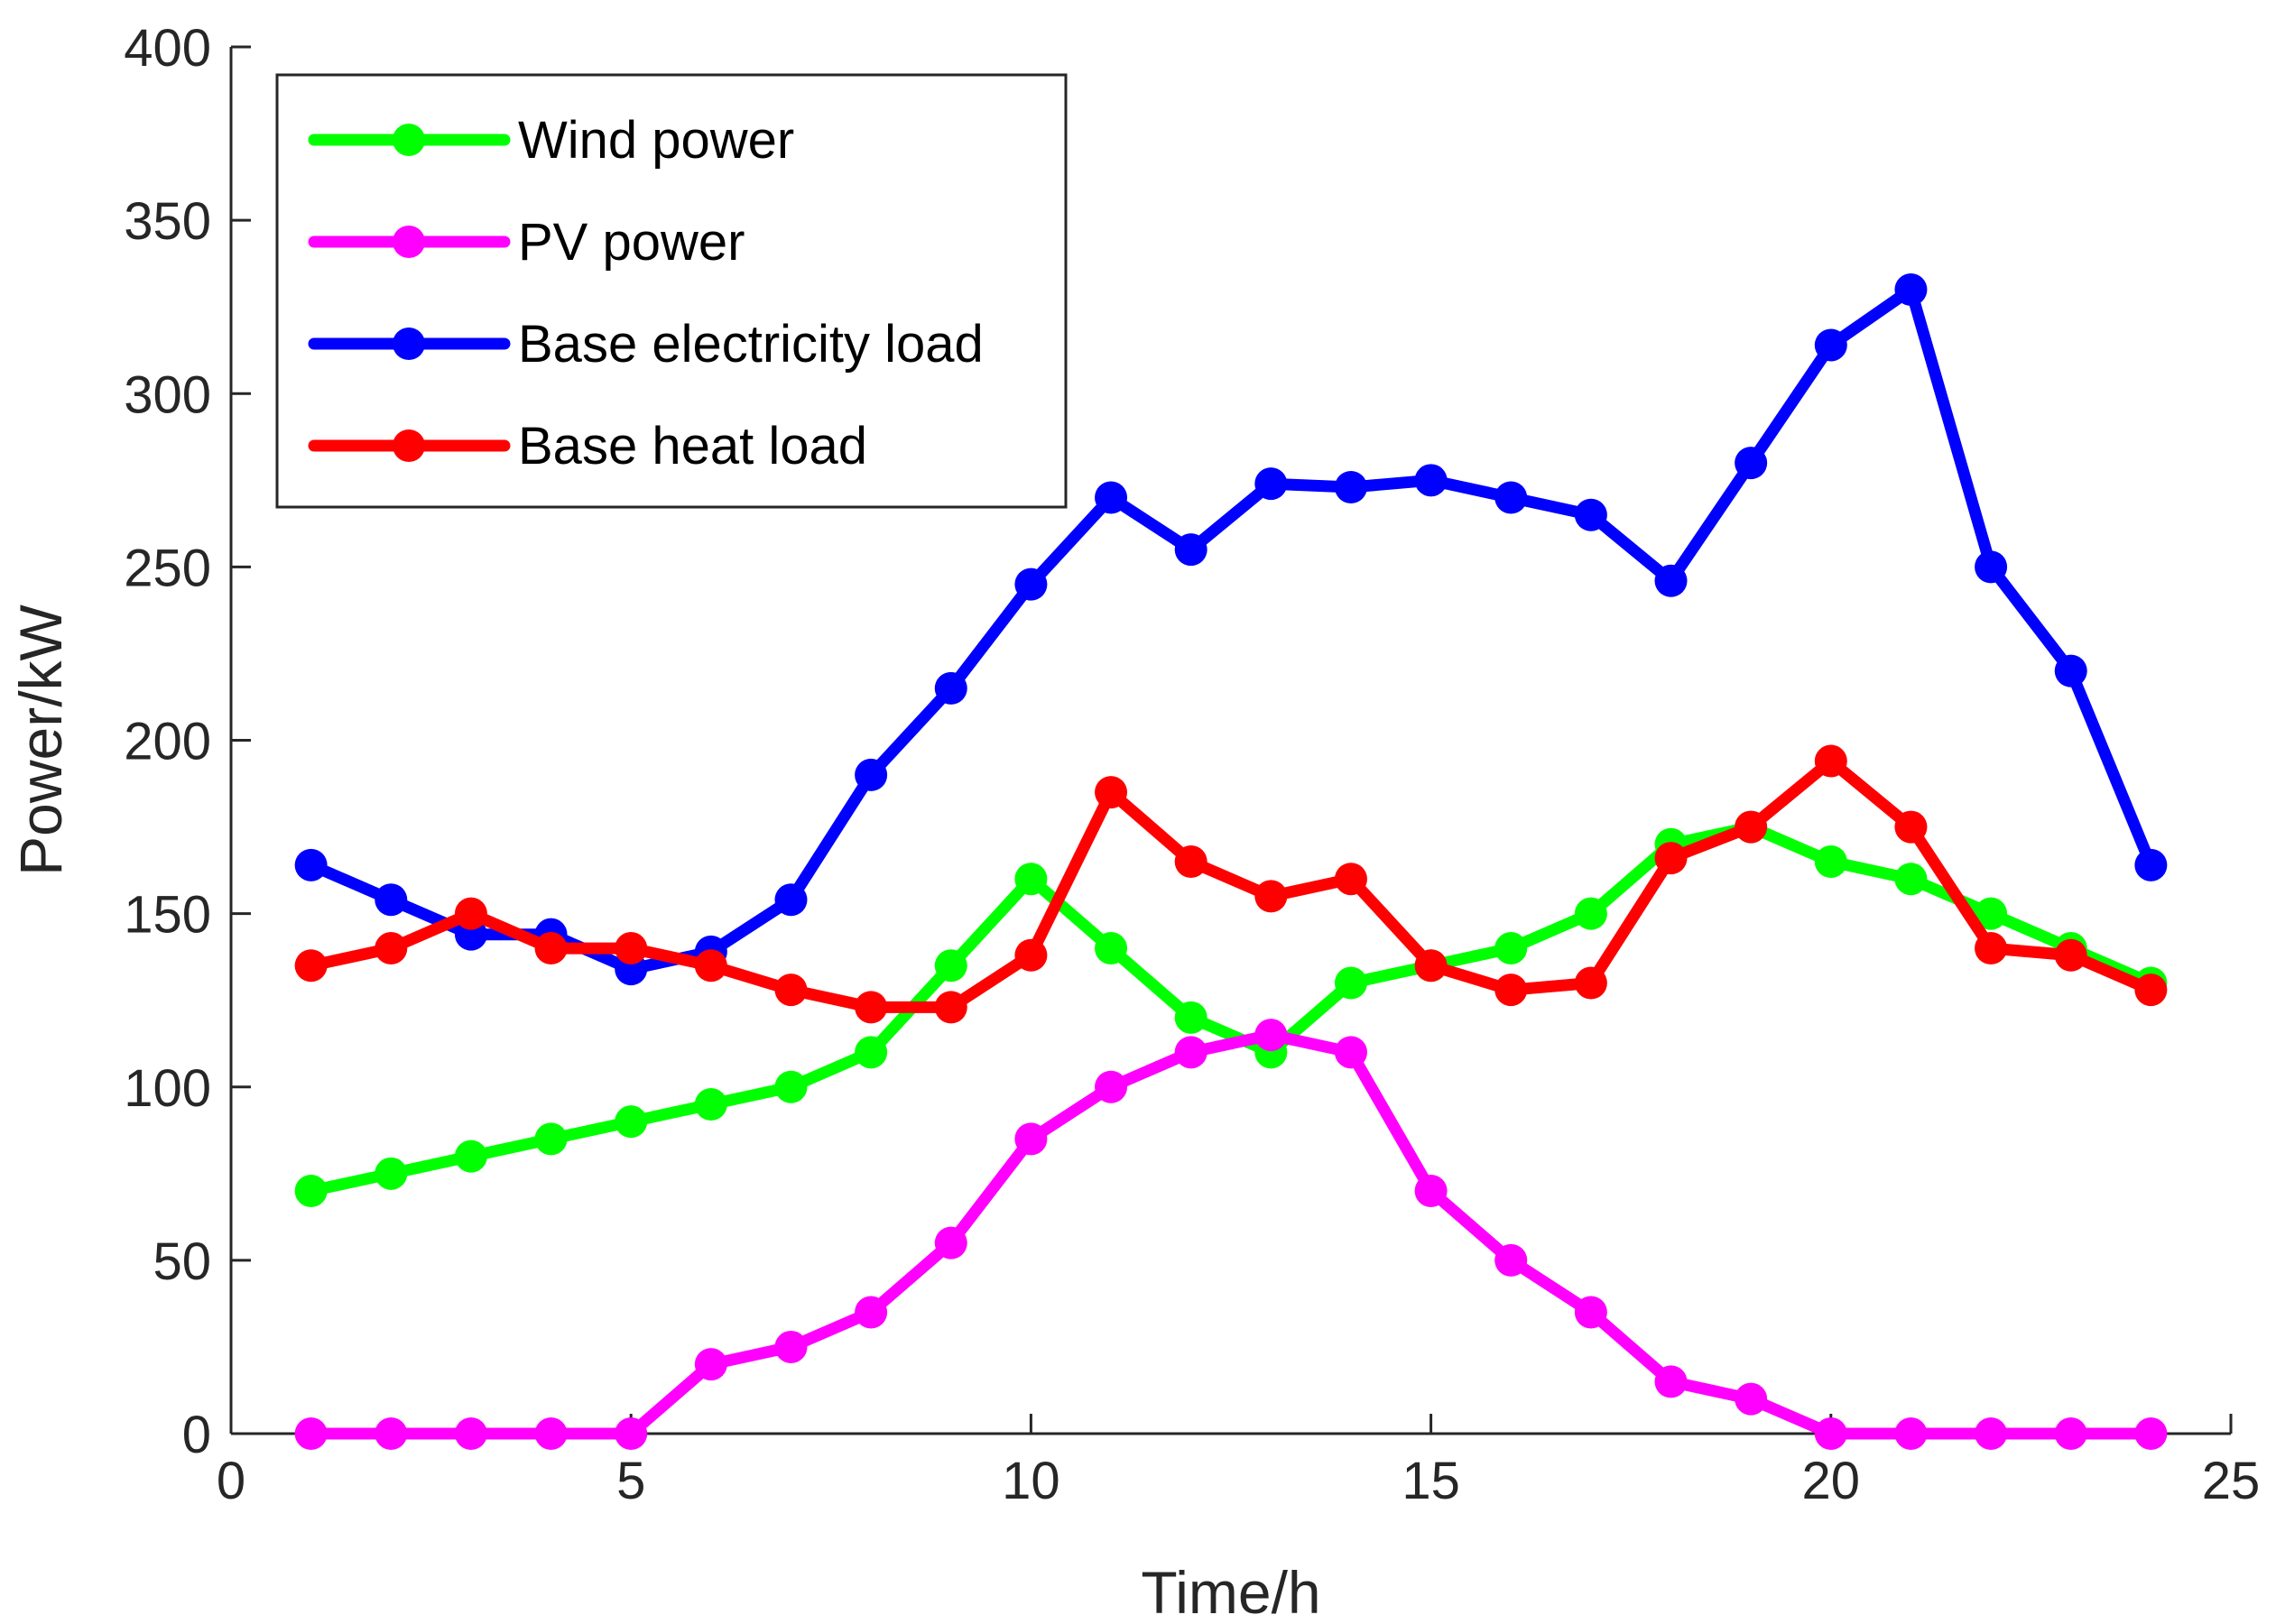 The image size is (2276, 1624). Describe the element at coordinates (656, 141) in the screenshot. I see `legend-label: Wind power` at that location.